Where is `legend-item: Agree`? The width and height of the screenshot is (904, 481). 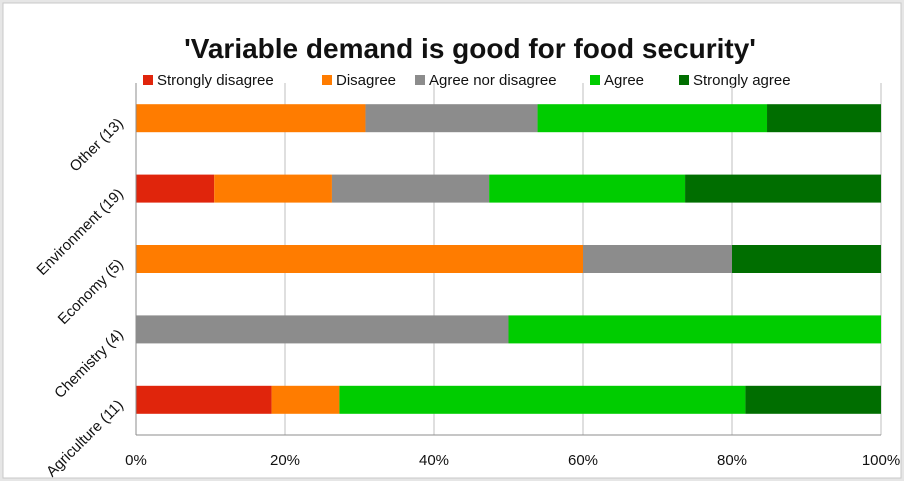
legend-item: Agree is located at coordinates (617, 80).